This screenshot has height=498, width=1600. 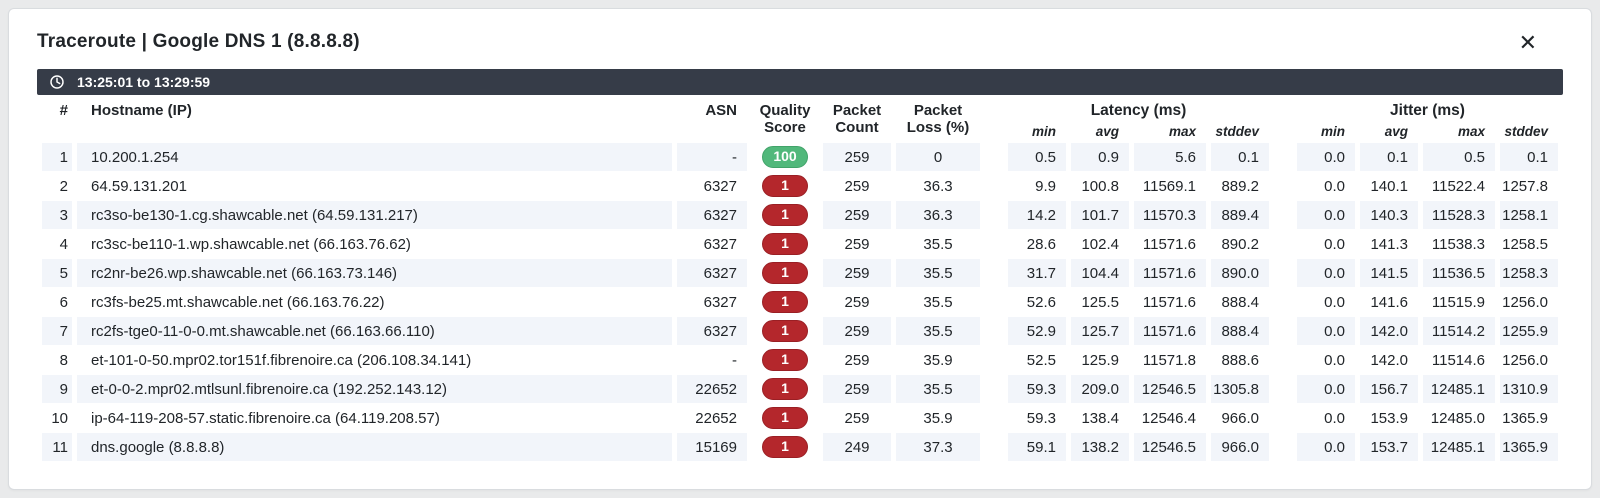 I want to click on cell-hop: 5, so click(x=57, y=273).